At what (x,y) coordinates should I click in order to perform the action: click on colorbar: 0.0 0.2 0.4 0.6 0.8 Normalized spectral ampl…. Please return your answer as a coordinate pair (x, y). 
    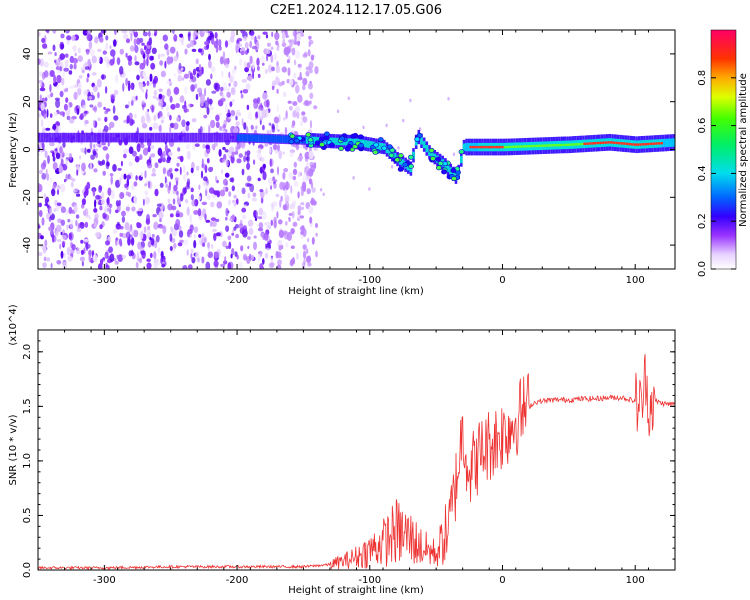
    Looking at the image, I should click on (723, 153).